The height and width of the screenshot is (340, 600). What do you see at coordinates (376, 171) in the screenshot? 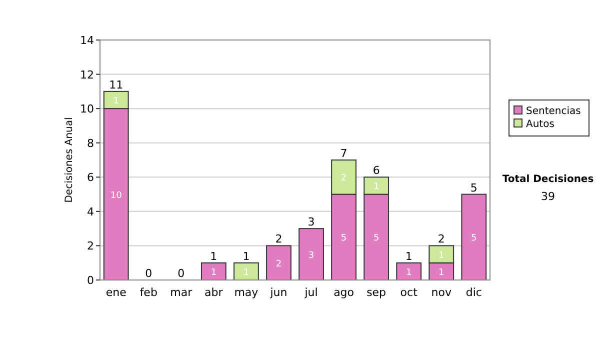
I see `total-label: 6` at bounding box center [376, 171].